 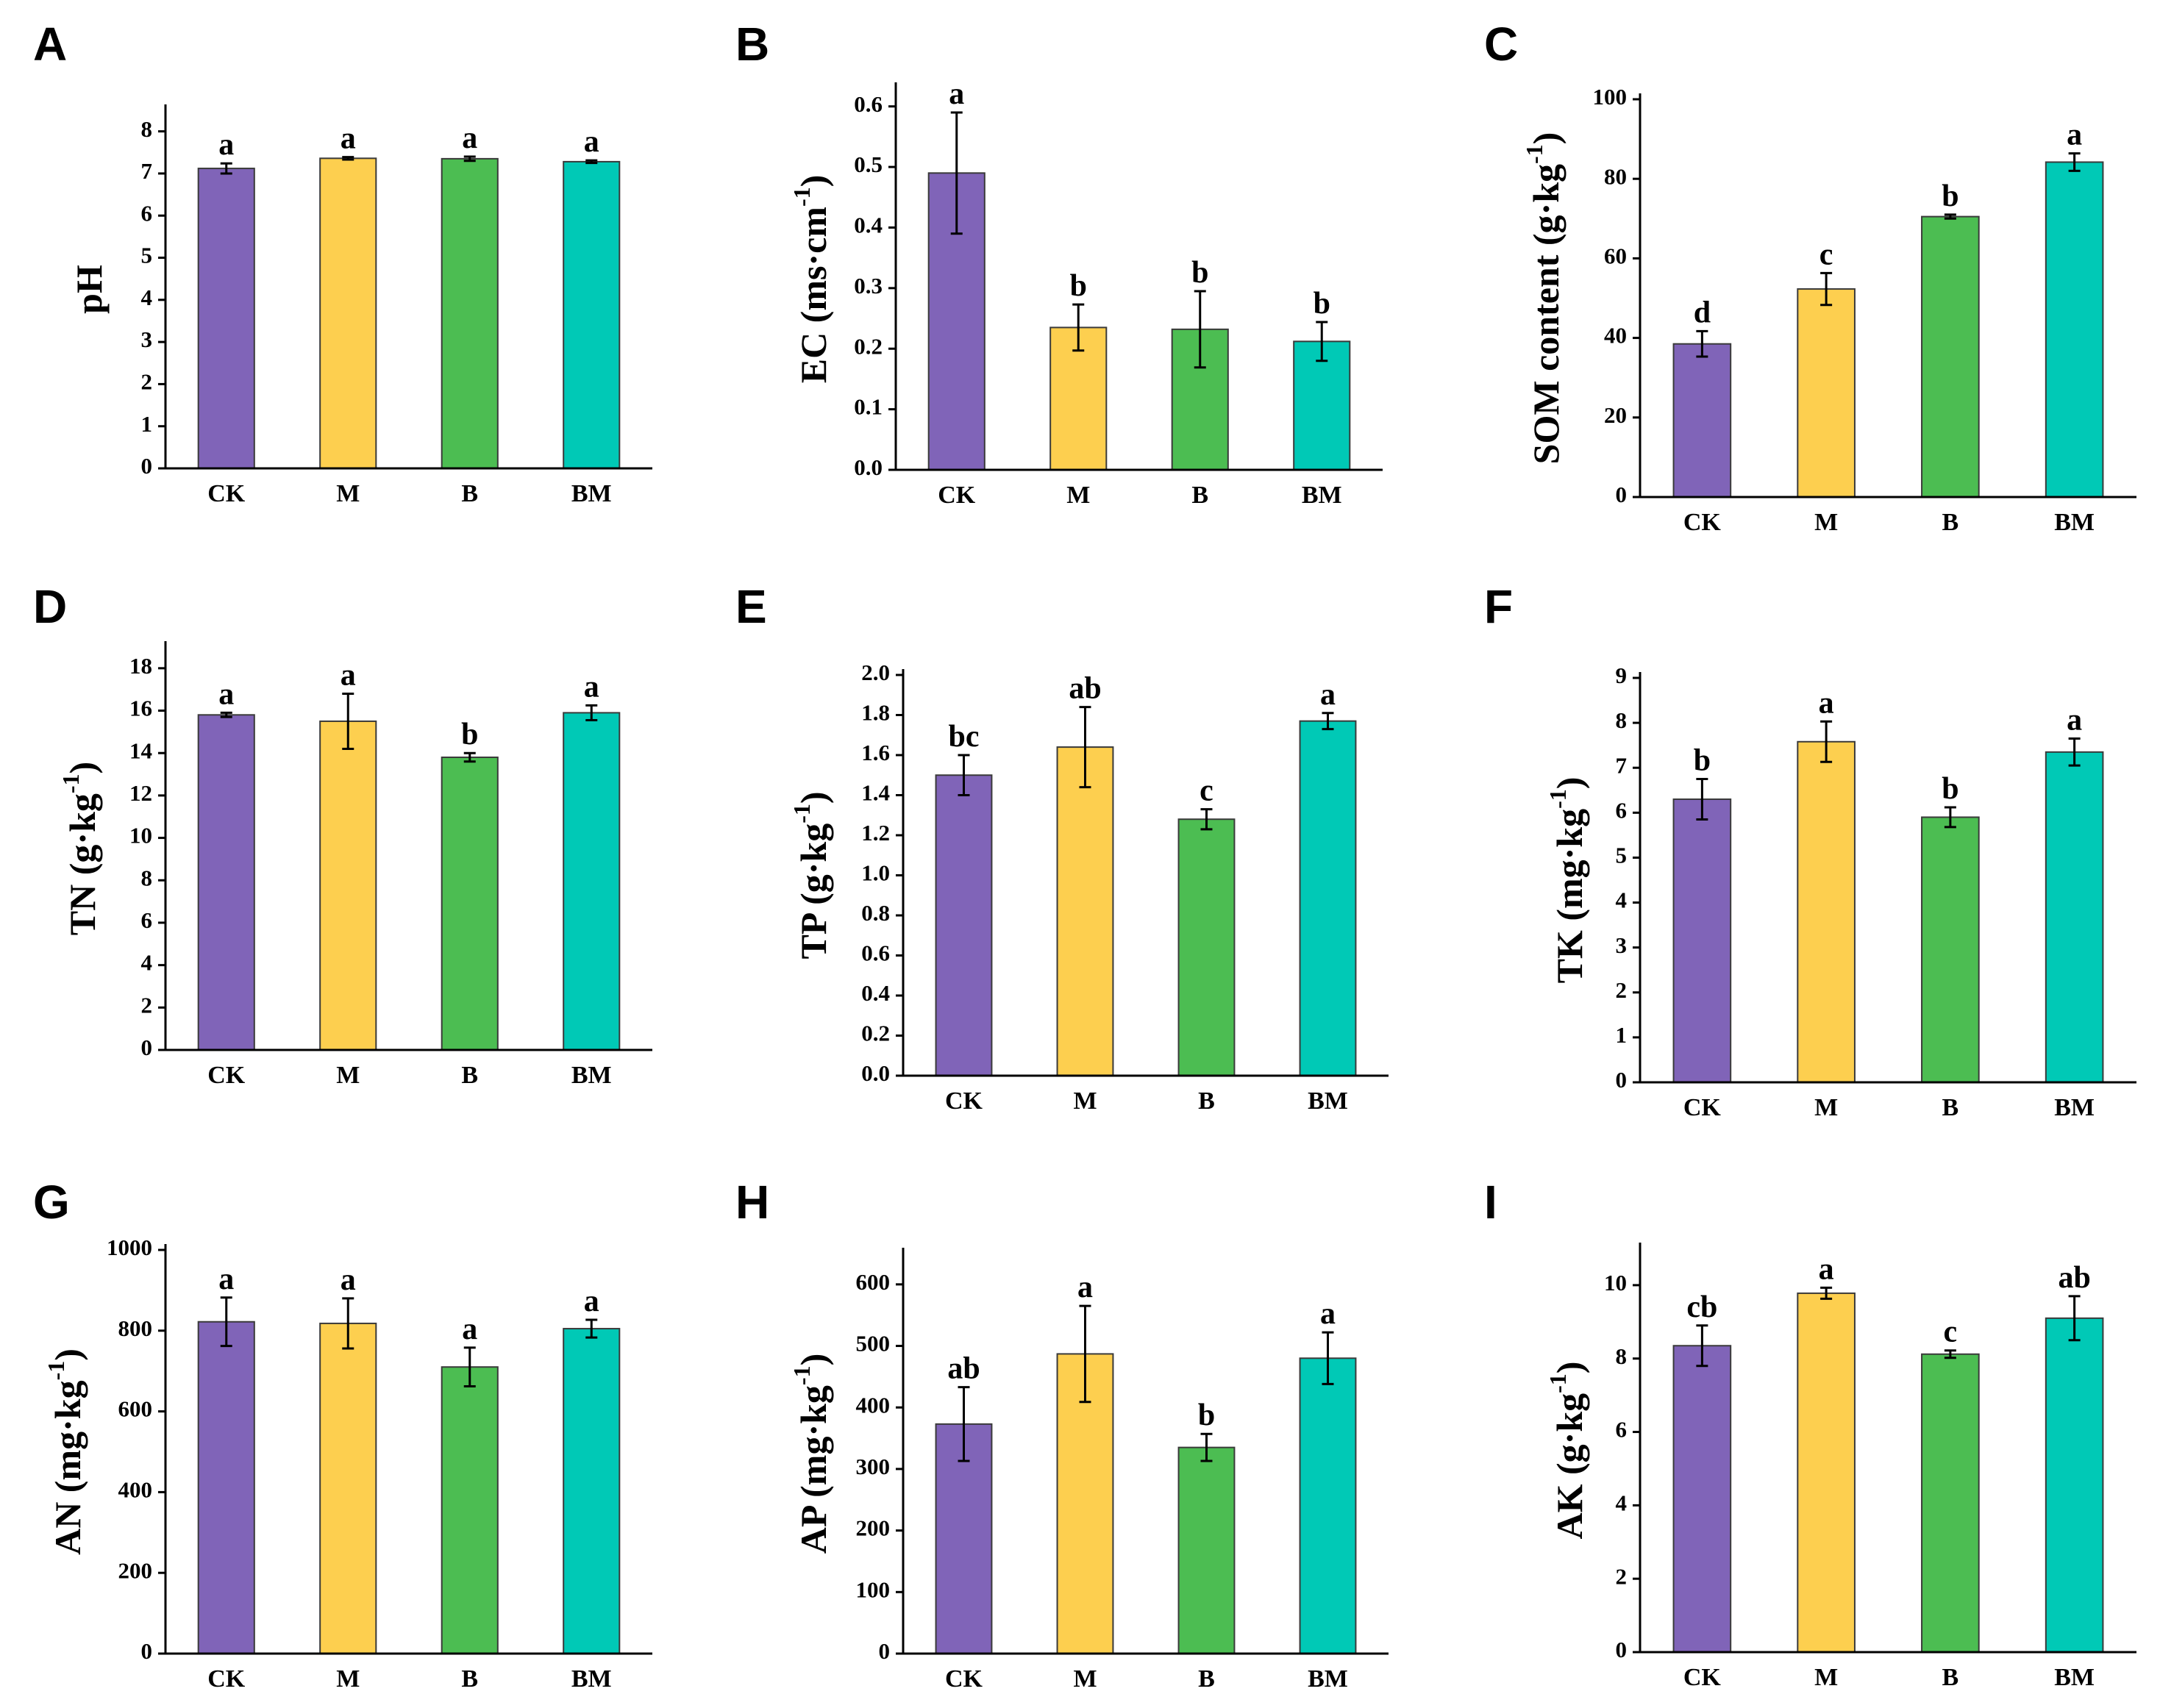 I want to click on y-tick-label: 20, so click(x=1615, y=415).